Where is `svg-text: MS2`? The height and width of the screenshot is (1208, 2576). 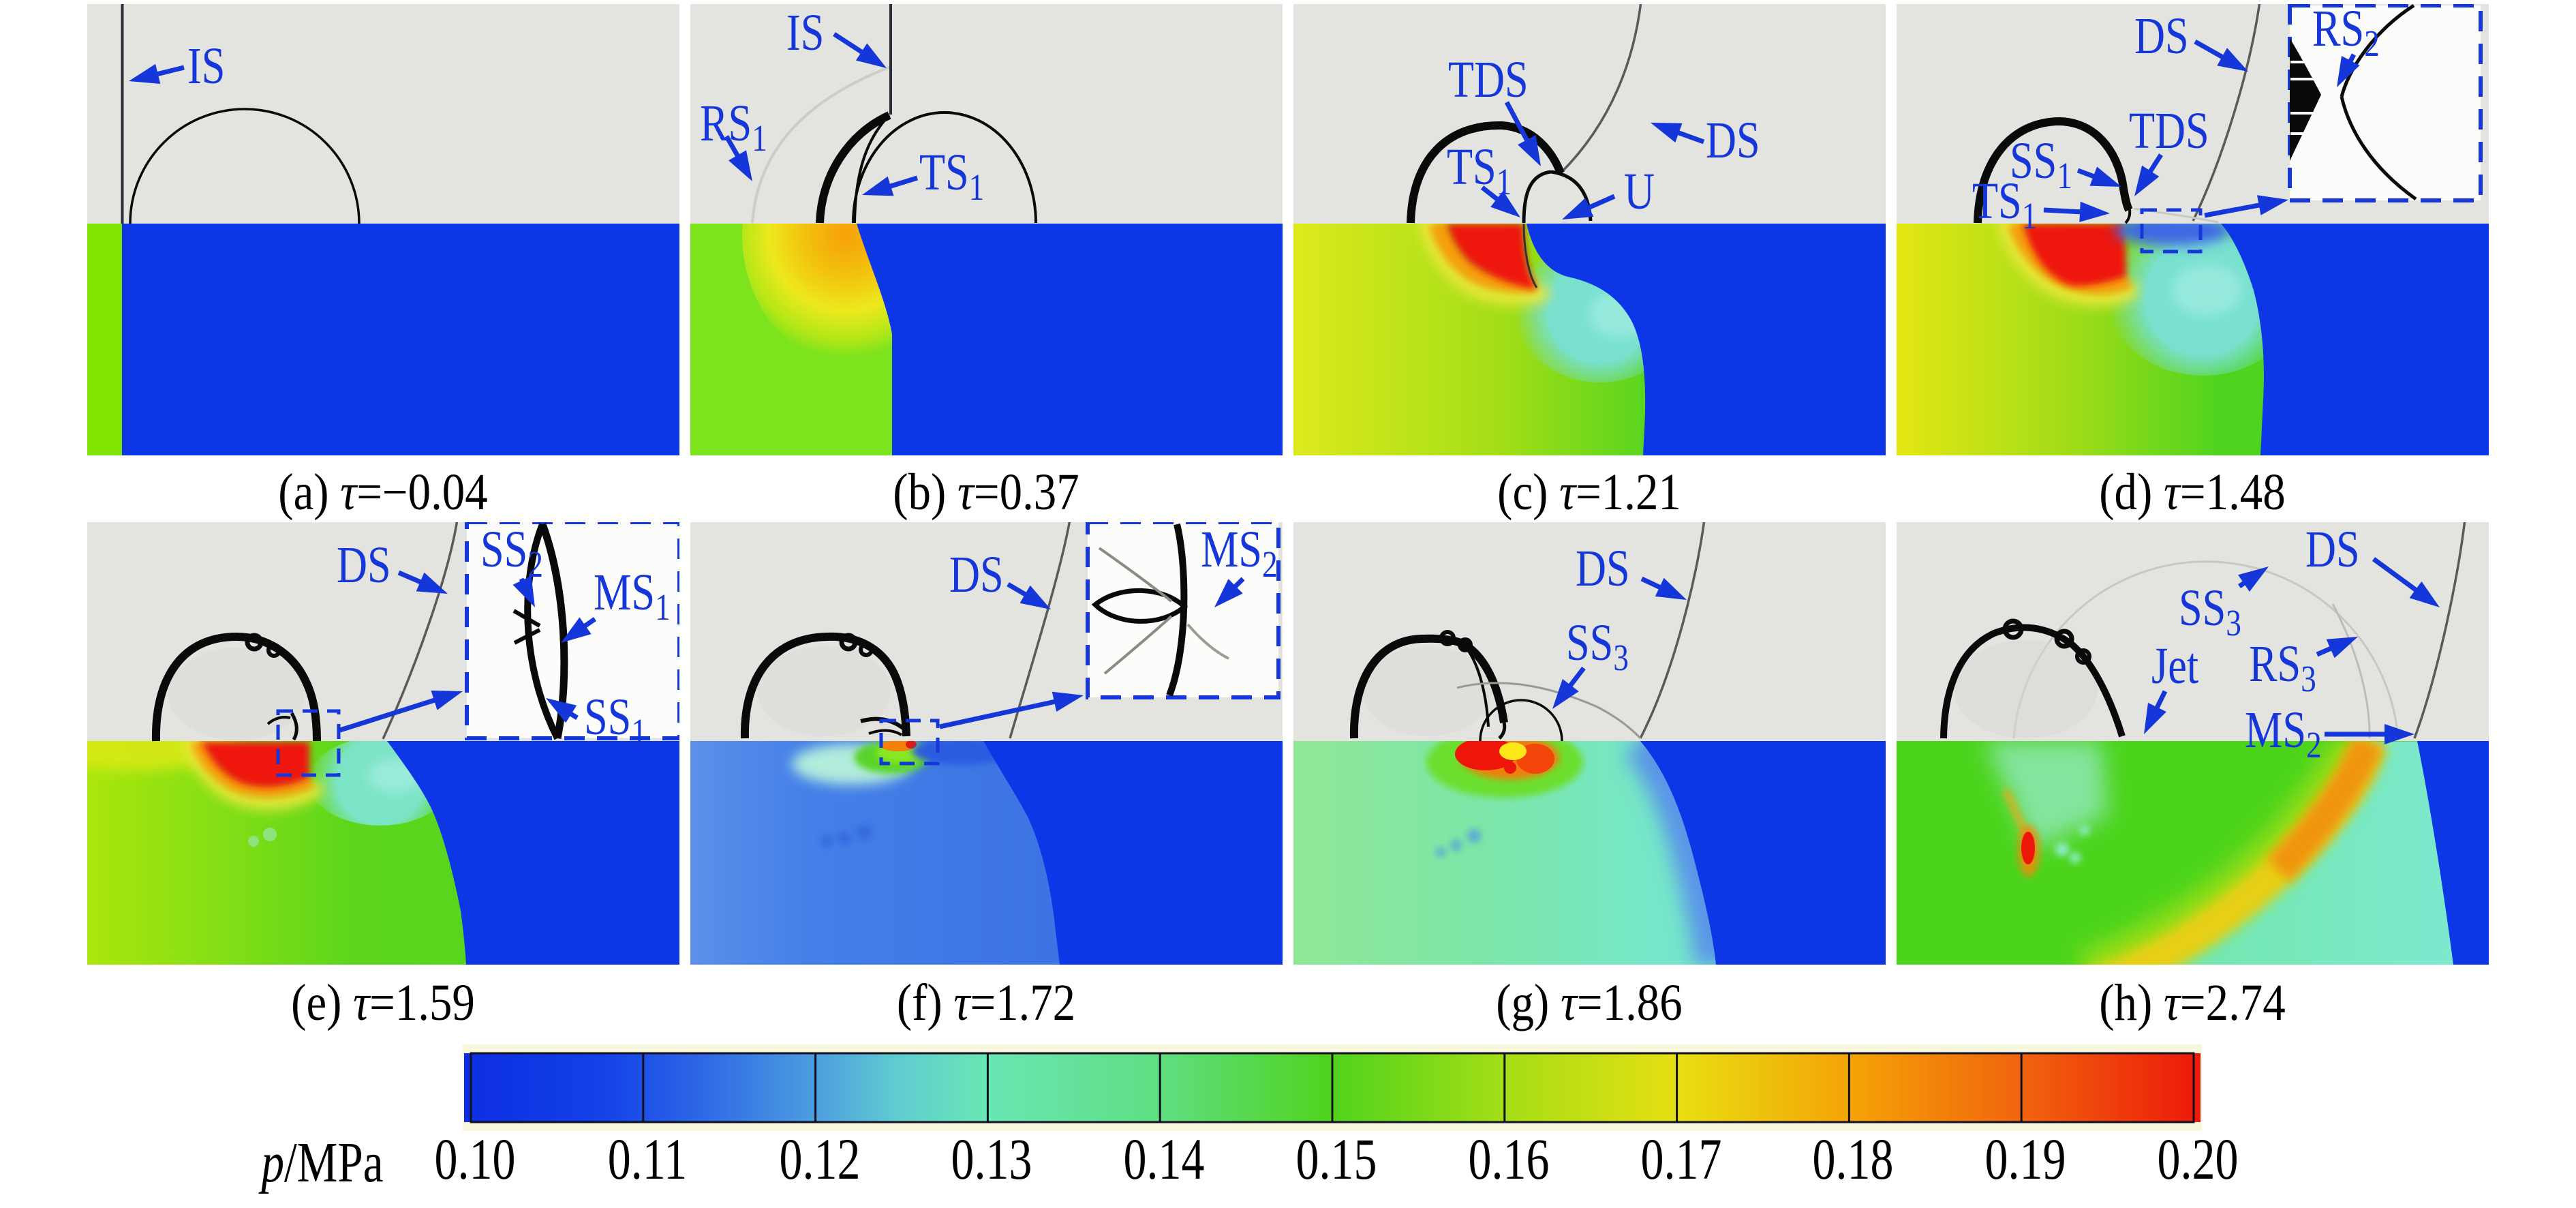 svg-text: MS2 is located at coordinates (1239, 553).